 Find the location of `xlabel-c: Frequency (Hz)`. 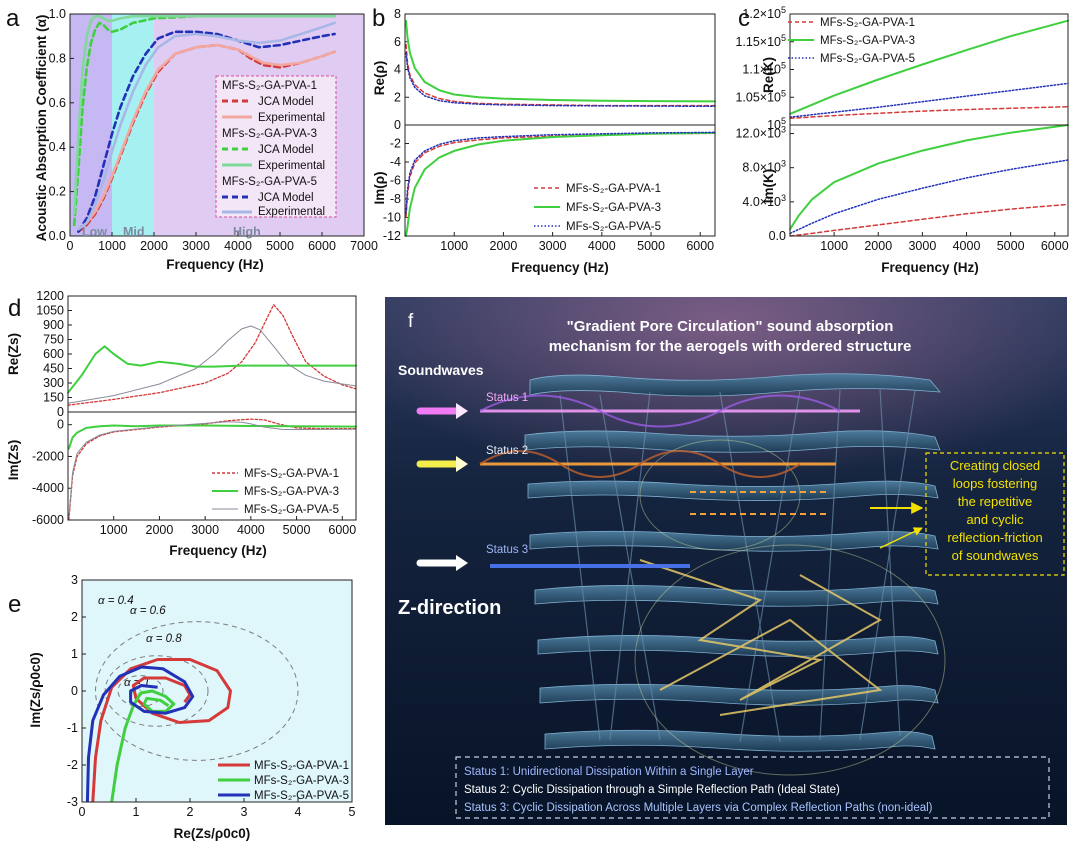

xlabel-c: Frequency (Hz) is located at coordinates (930, 267).